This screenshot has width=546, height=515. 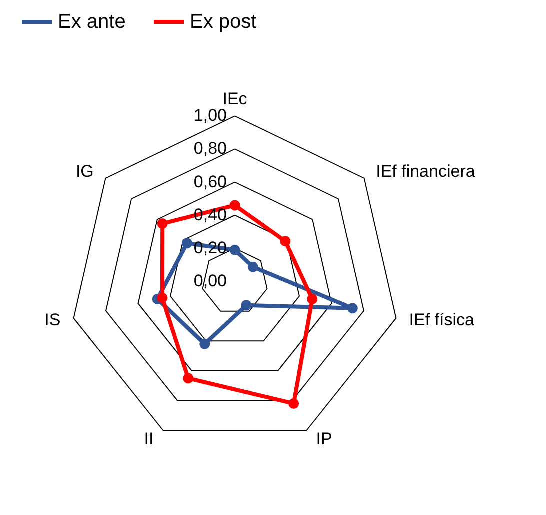 What do you see at coordinates (224, 22) in the screenshot?
I see `legend-label: Ex post` at bounding box center [224, 22].